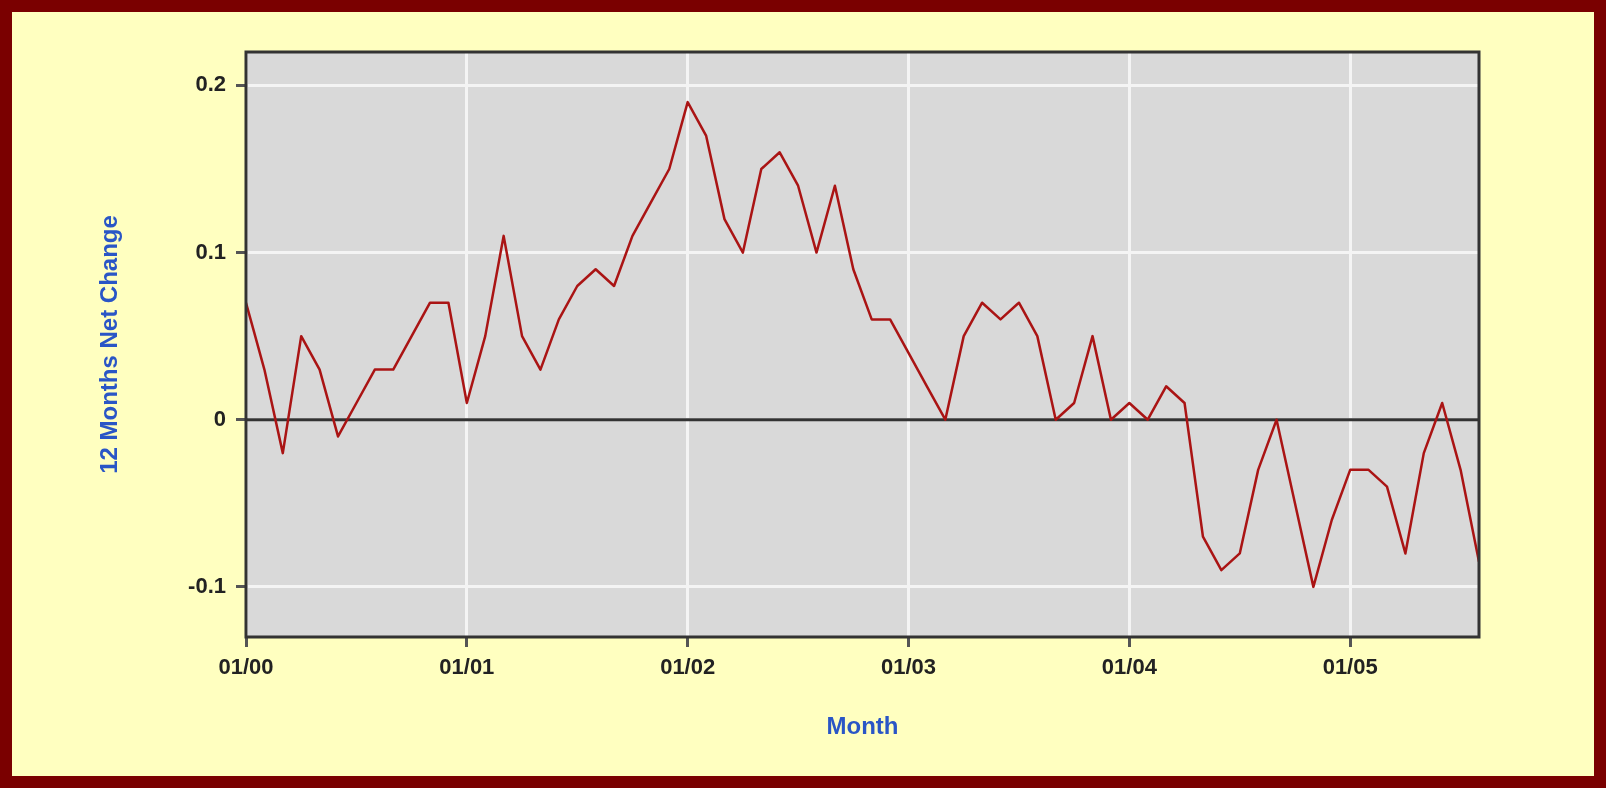 The image size is (1606, 788). Describe the element at coordinates (908, 667) in the screenshot. I see `x-tick-label: 01/03` at that location.